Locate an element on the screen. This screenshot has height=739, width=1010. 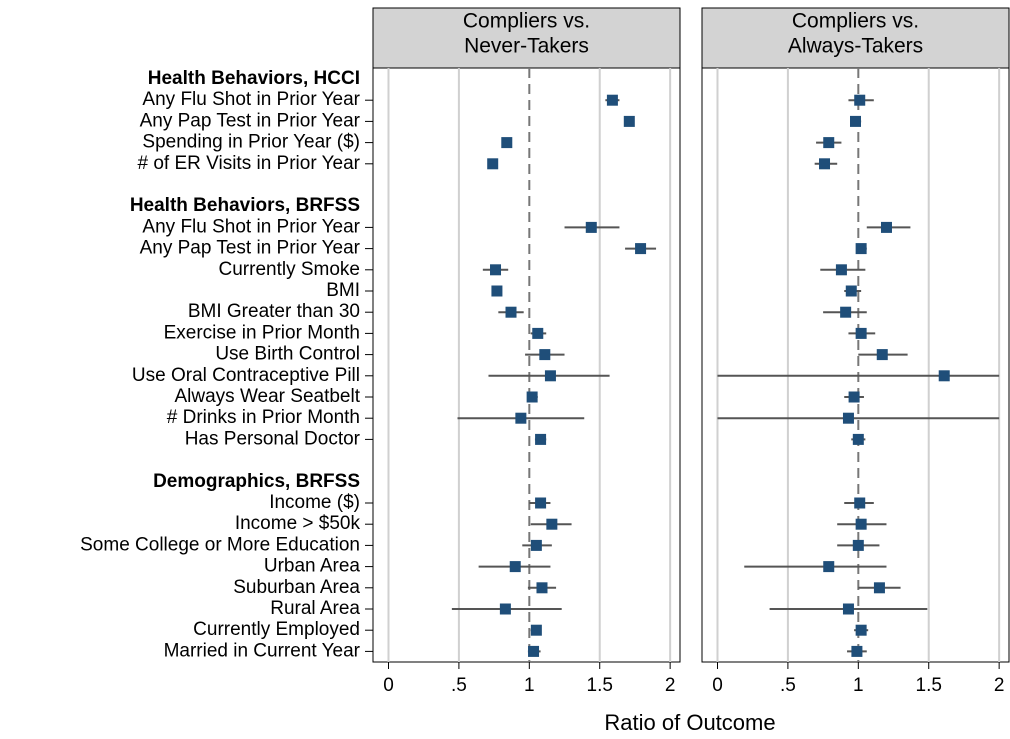
row-label: Urban Area is located at coordinates (312, 566).